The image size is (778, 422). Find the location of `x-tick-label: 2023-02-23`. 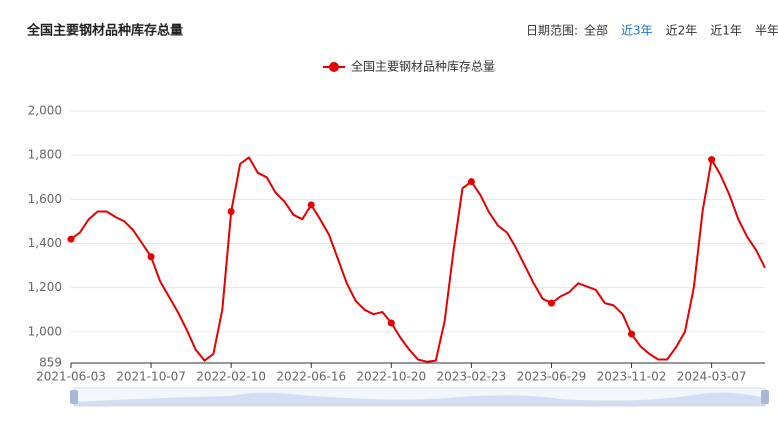

x-tick-label: 2023-02-23 is located at coordinates (472, 377).